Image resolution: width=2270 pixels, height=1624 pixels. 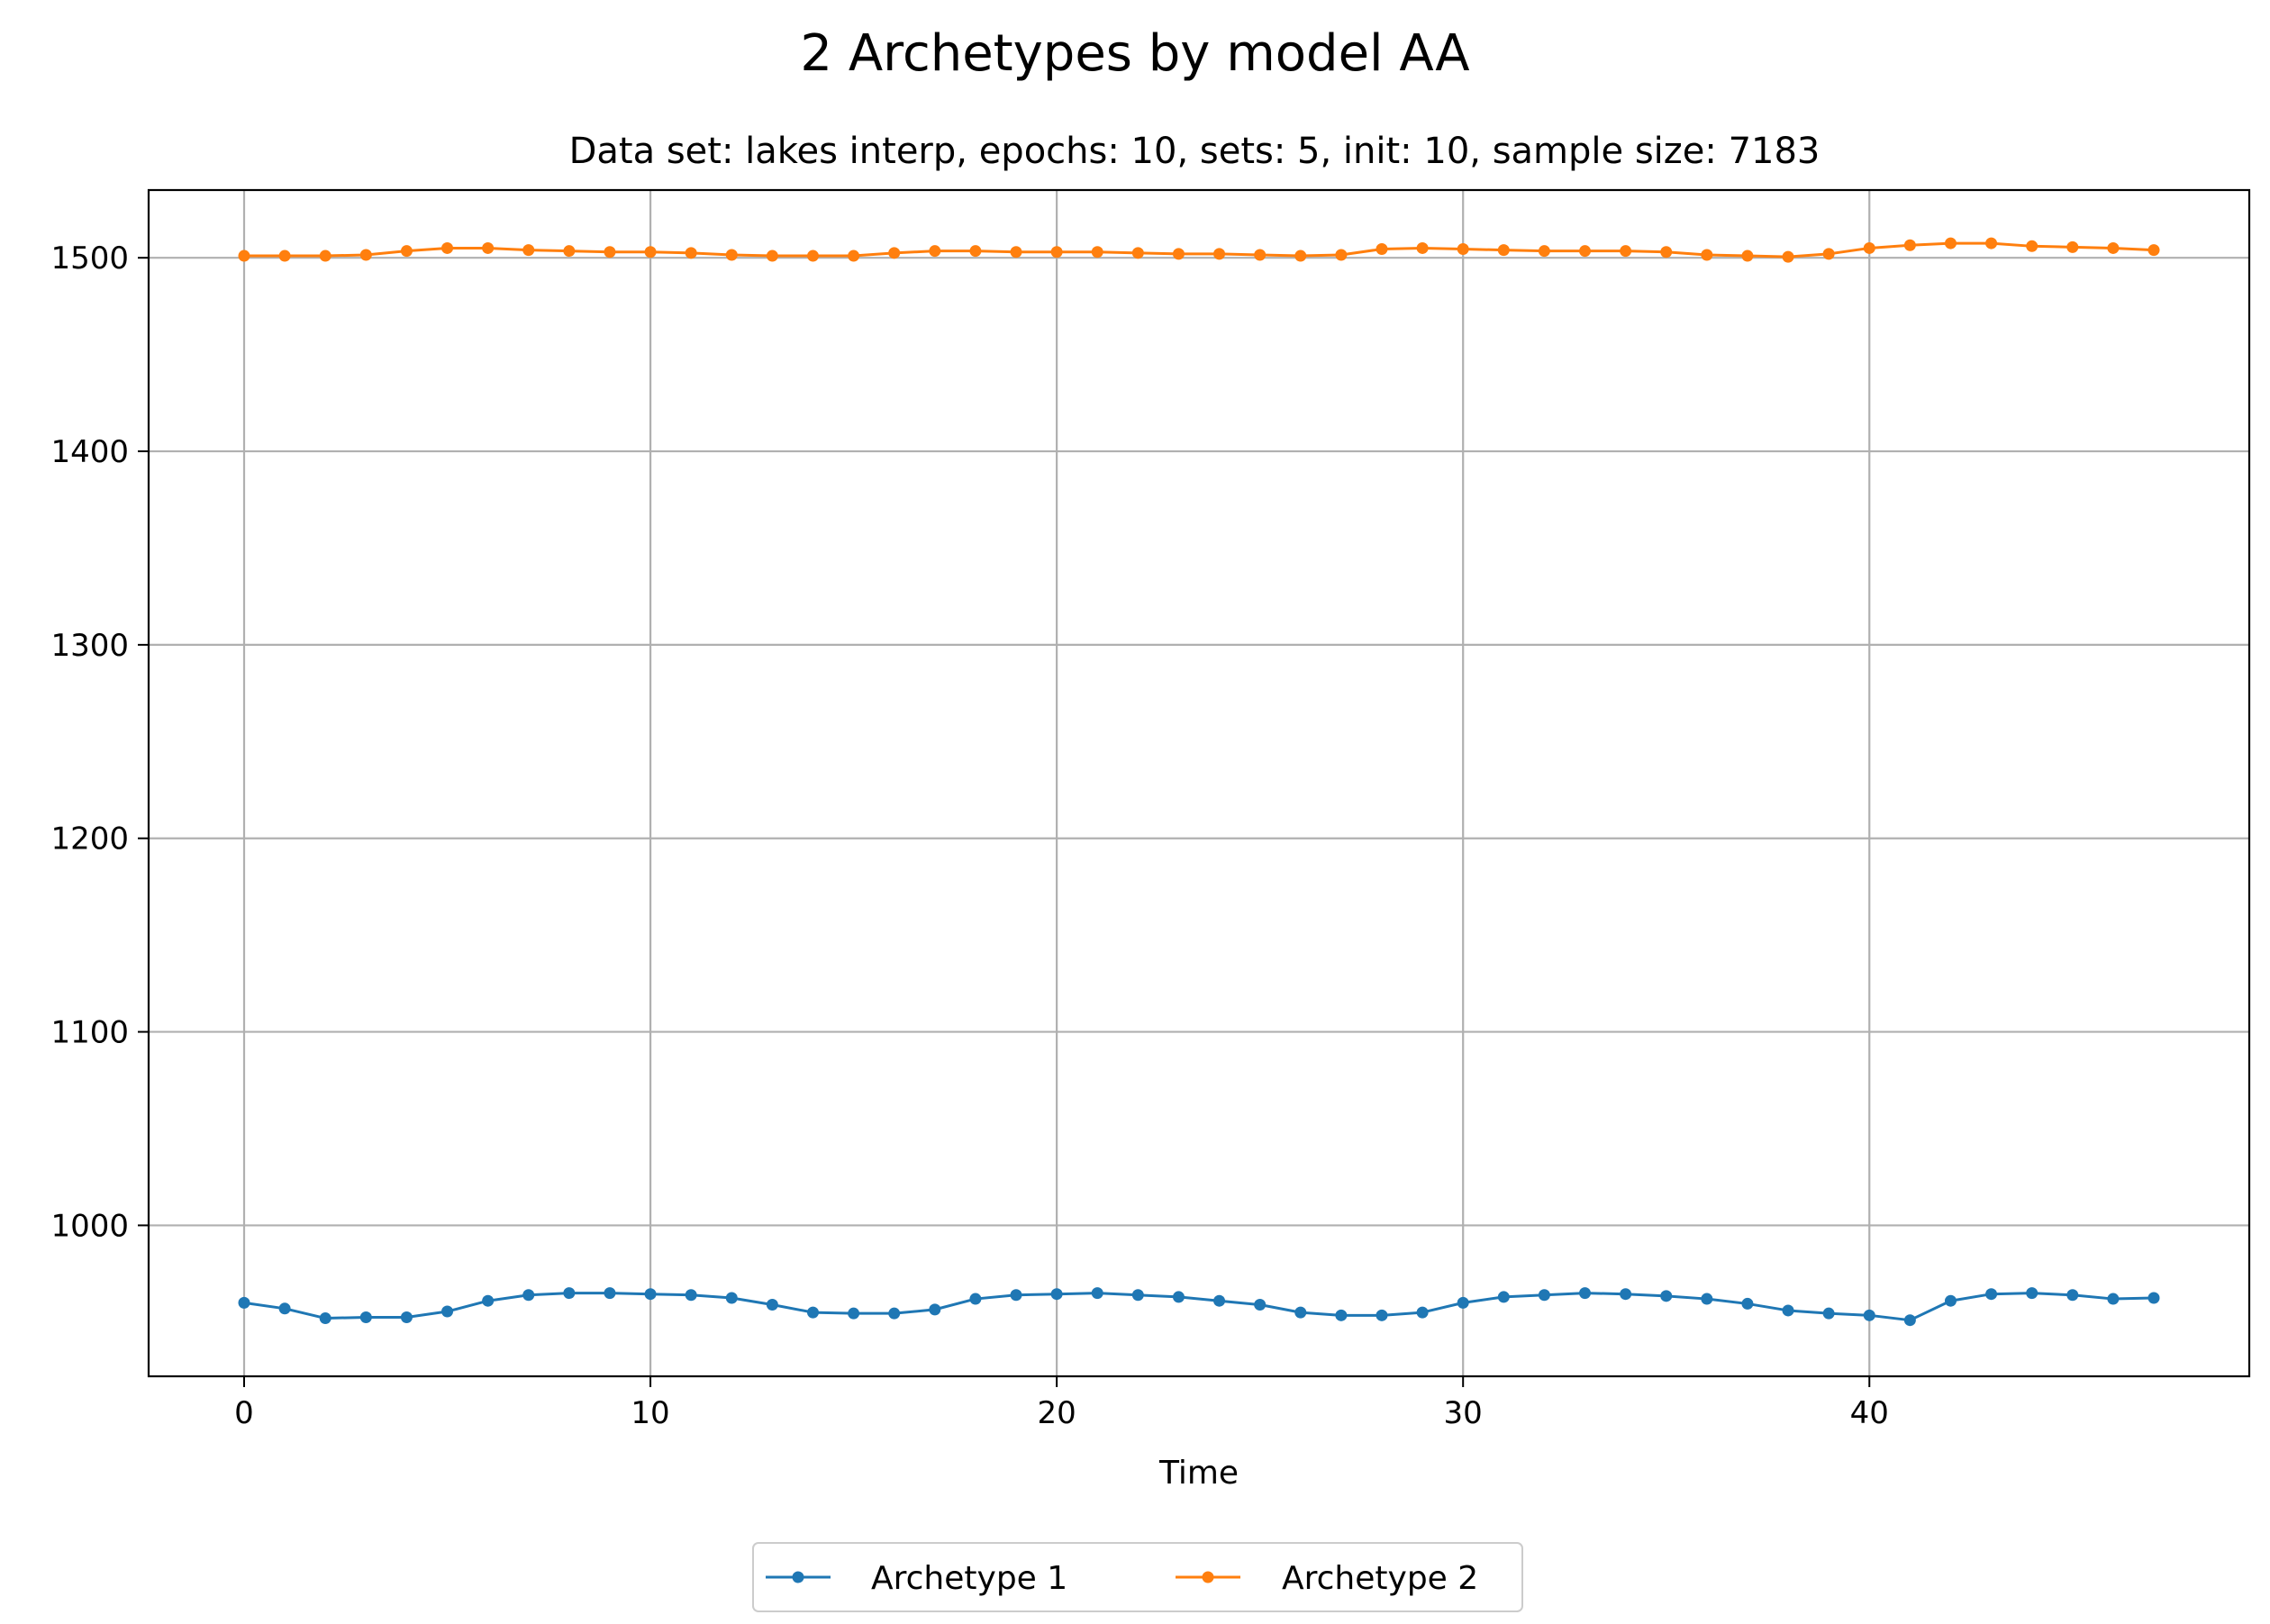 What do you see at coordinates (89, 1226) in the screenshot?
I see `y-tick-label: 1000` at bounding box center [89, 1226].